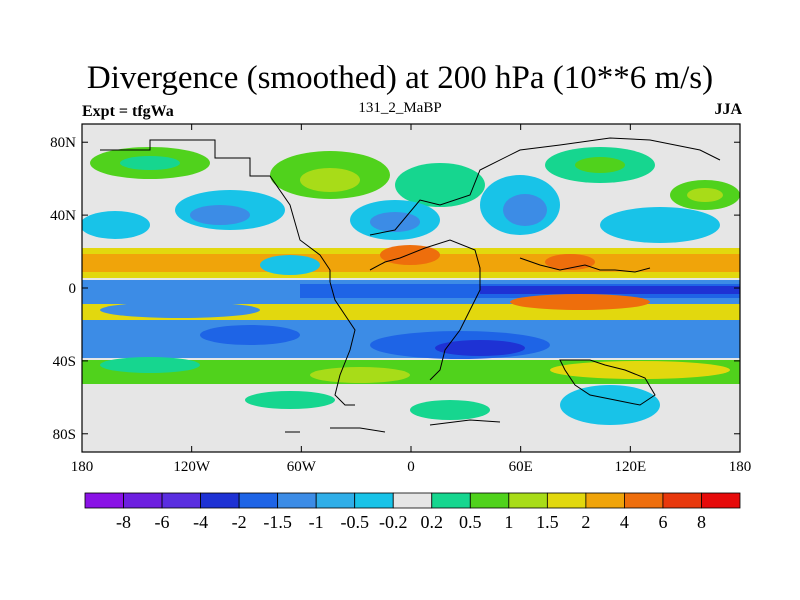 Image resolution: width=800 pixels, height=600 pixels. I want to click on colorbar-label: -2, so click(239, 522).